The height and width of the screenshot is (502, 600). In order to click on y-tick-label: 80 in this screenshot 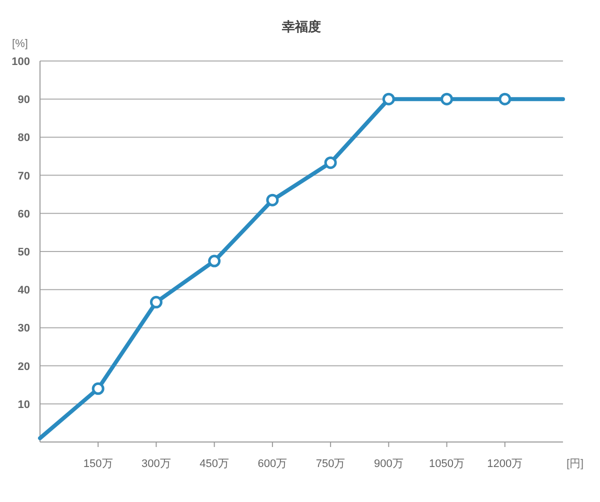, I will do `click(24, 138)`.